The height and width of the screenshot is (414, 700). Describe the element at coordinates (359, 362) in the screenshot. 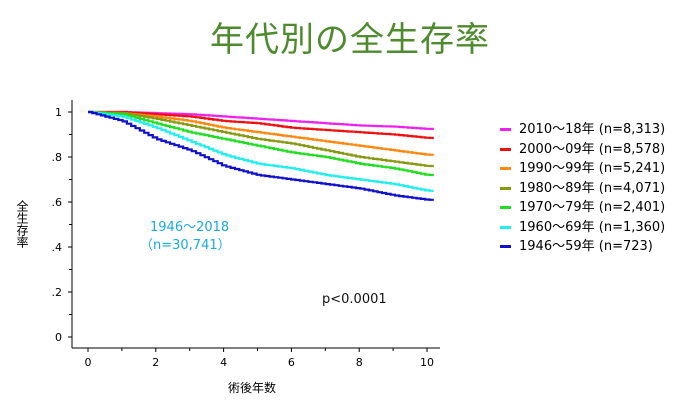

I see `x-tick-label: 8` at that location.